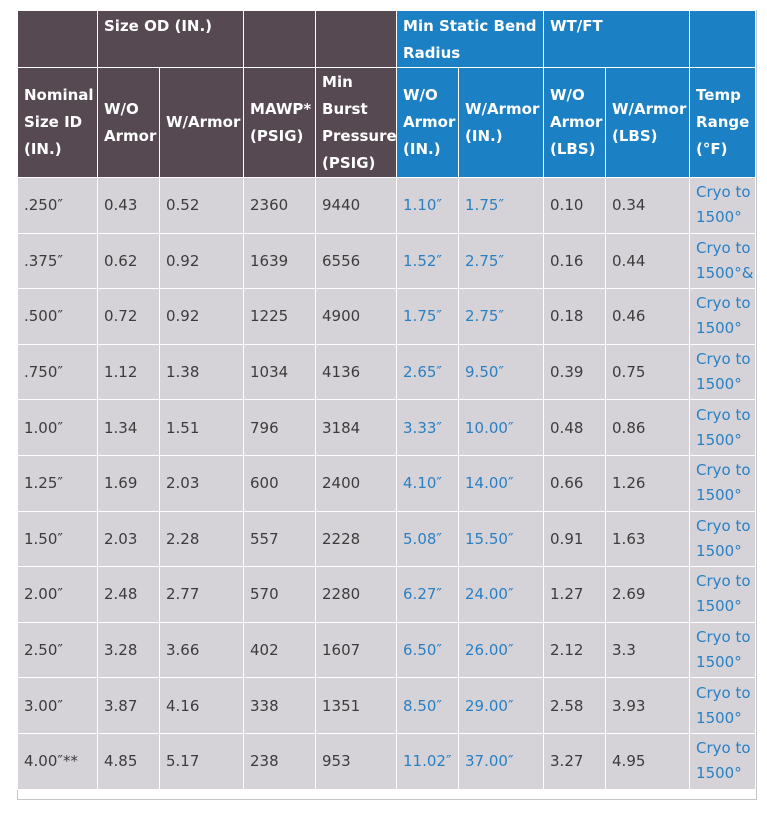  Describe the element at coordinates (723, 261) in the screenshot. I see `temp-range-cell: Cryo to 1500°&` at that location.